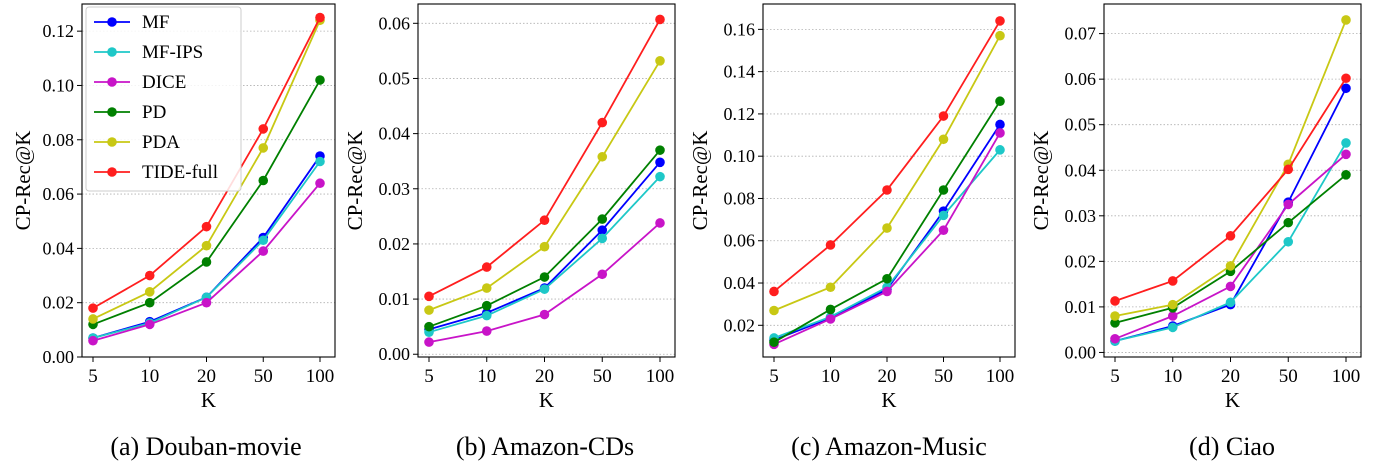  What do you see at coordinates (205, 446) in the screenshot?
I see `panel-caption: (a) Douban-movie` at bounding box center [205, 446].